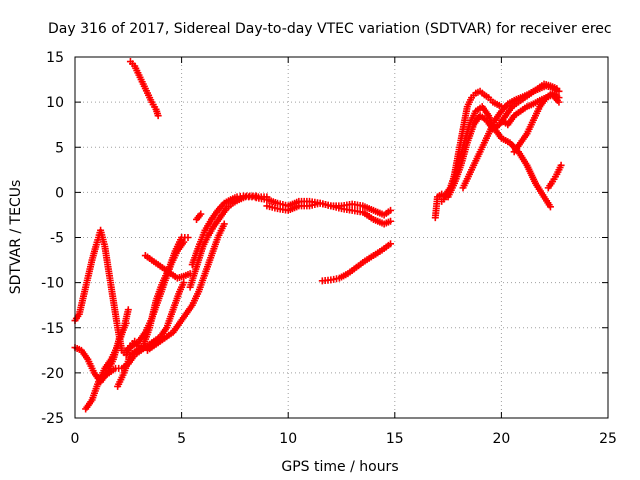  I want to click on y-tick-label: -10, so click(52, 284).